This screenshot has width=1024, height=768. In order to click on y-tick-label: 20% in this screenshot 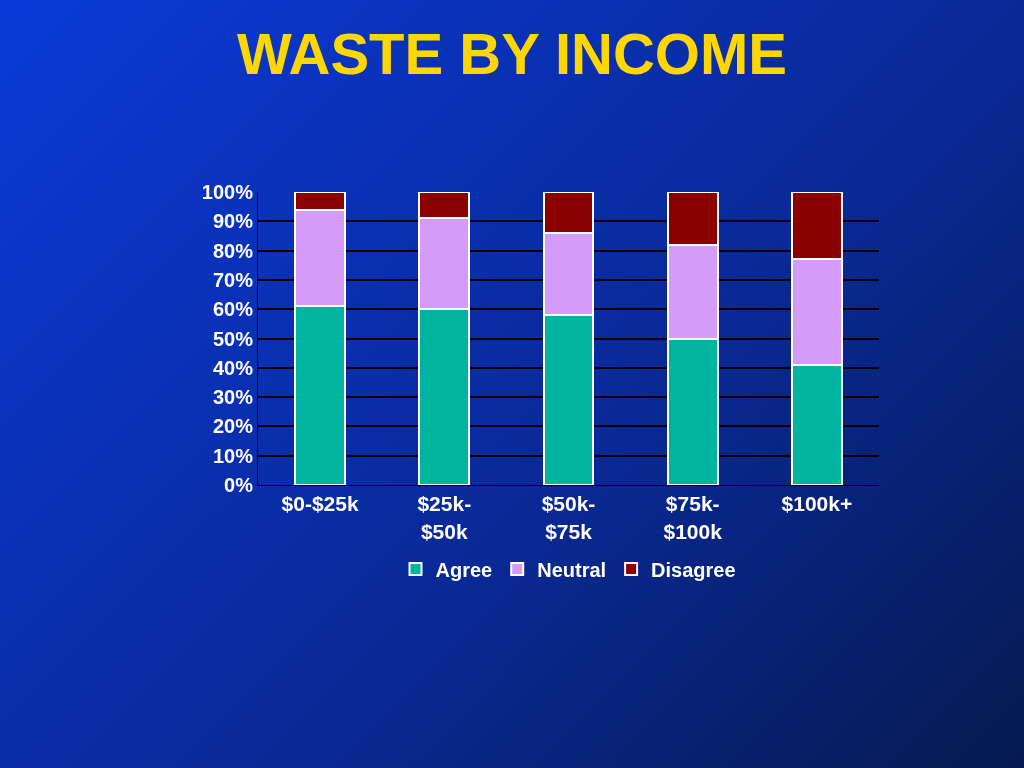, I will do `click(233, 426)`.